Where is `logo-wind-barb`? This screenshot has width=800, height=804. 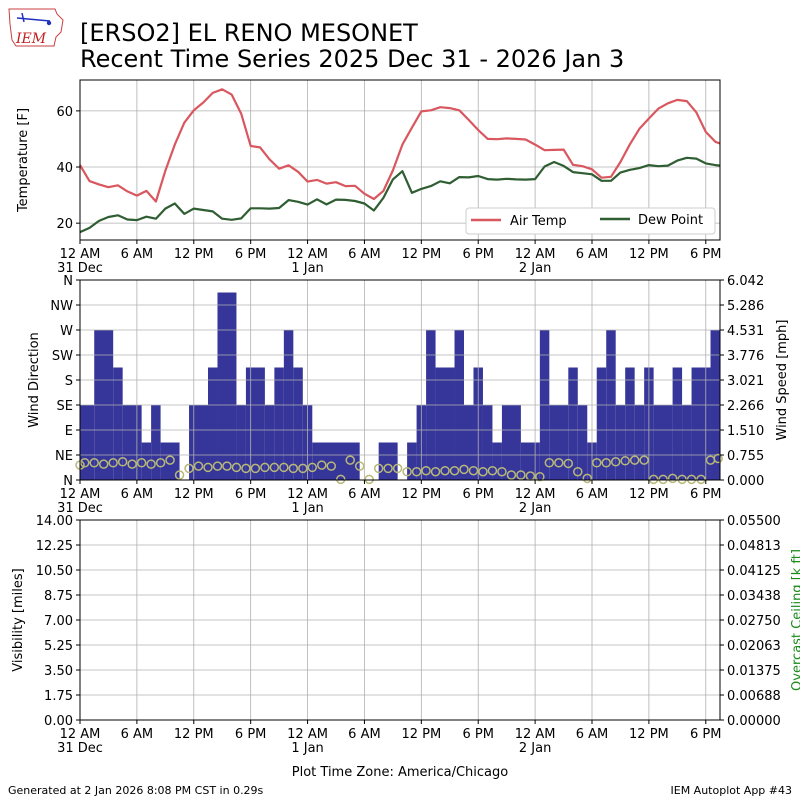
logo-wind-barb is located at coordinates (23, 17).